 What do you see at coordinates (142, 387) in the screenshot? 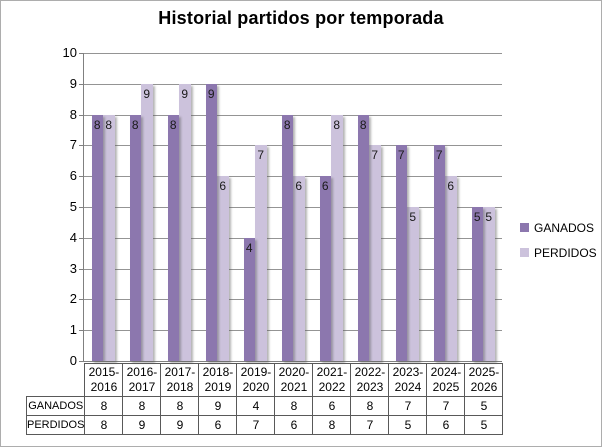
I see `season-line-2: 2017` at bounding box center [142, 387].